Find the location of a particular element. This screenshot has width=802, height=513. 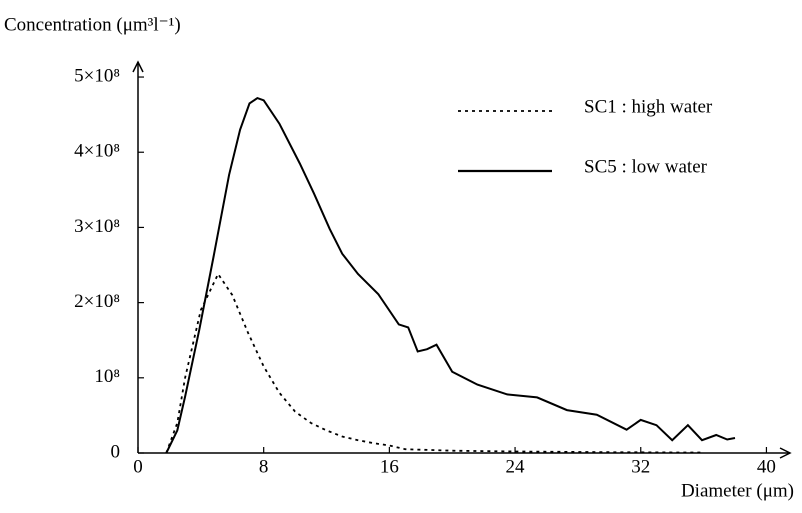

x-tick-label: 24 is located at coordinates (516, 466).